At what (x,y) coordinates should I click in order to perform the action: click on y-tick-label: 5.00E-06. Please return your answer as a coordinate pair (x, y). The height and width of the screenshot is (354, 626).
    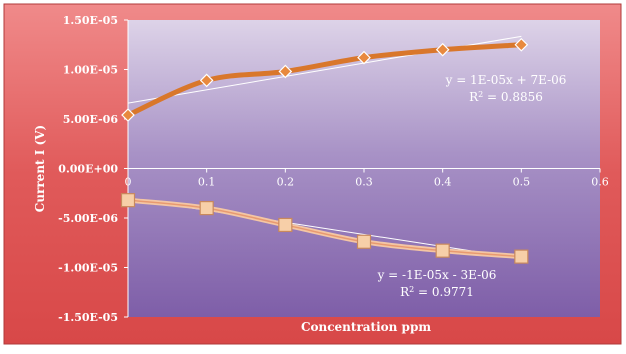
    Looking at the image, I should click on (91, 119).